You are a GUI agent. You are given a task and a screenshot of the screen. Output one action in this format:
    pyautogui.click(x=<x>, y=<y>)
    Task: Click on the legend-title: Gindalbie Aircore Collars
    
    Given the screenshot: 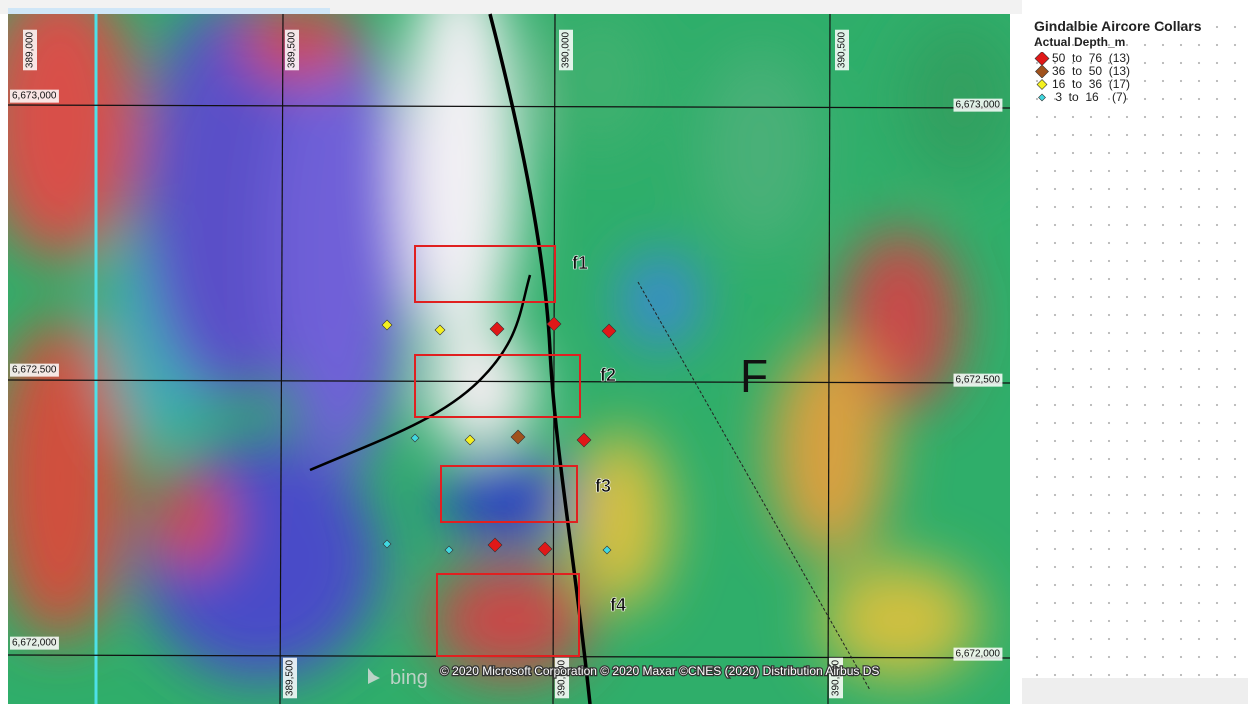 What is the action you would take?
    pyautogui.click(x=1118, y=26)
    